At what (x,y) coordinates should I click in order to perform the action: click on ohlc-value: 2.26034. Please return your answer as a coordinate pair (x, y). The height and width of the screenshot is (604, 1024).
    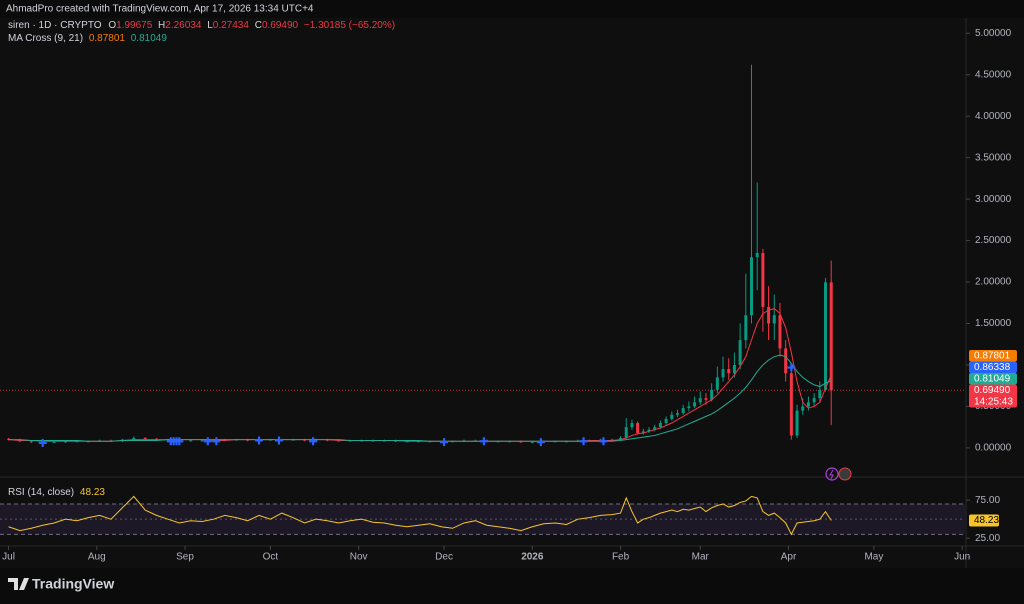
    Looking at the image, I should click on (183, 25).